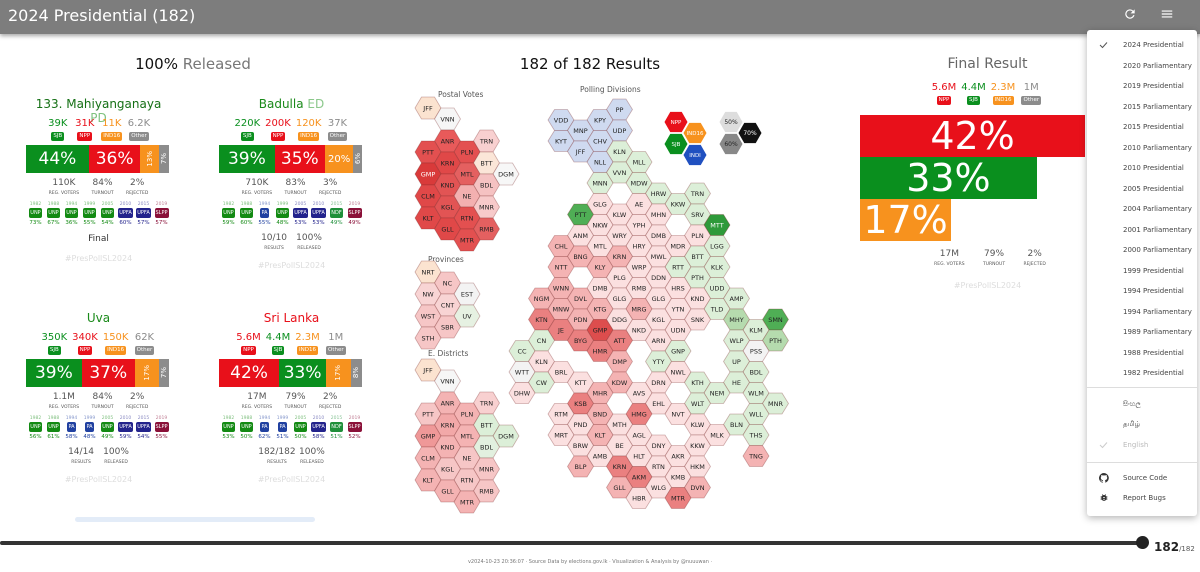 The image size is (1200, 572). I want to click on stat-value: 2%, so click(137, 397).